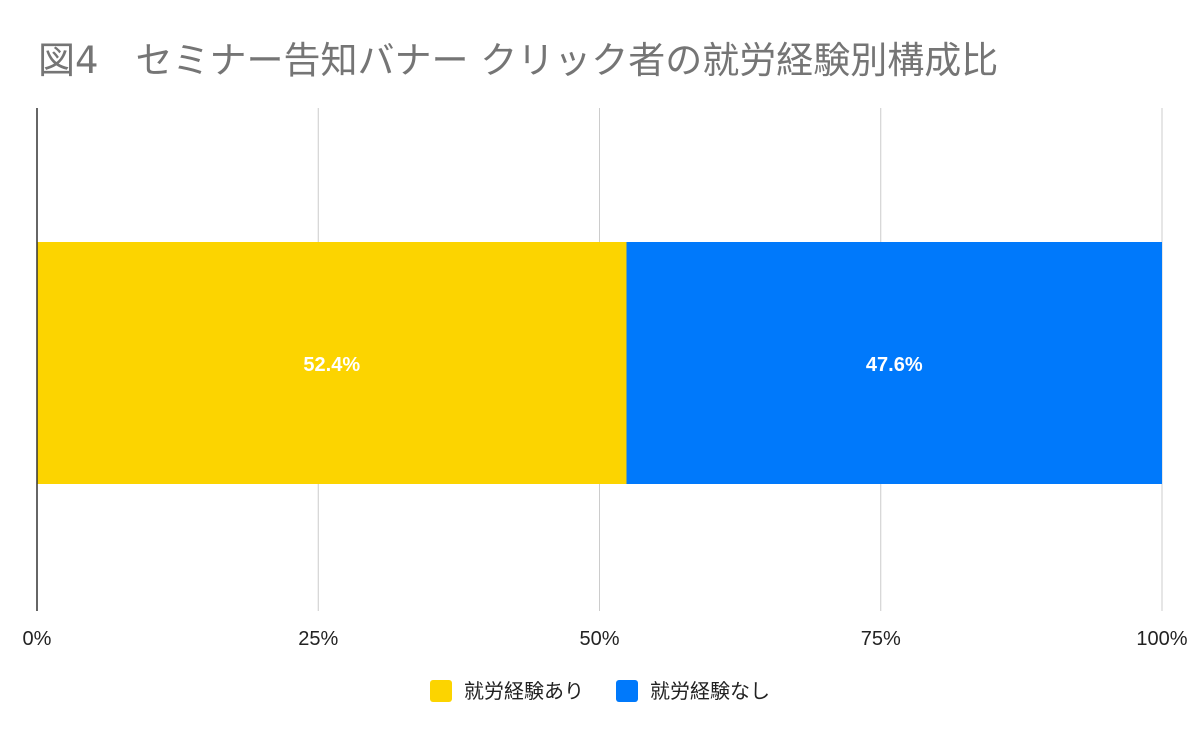  Describe the element at coordinates (599, 639) in the screenshot. I see `x-tick-label: 50%` at that location.